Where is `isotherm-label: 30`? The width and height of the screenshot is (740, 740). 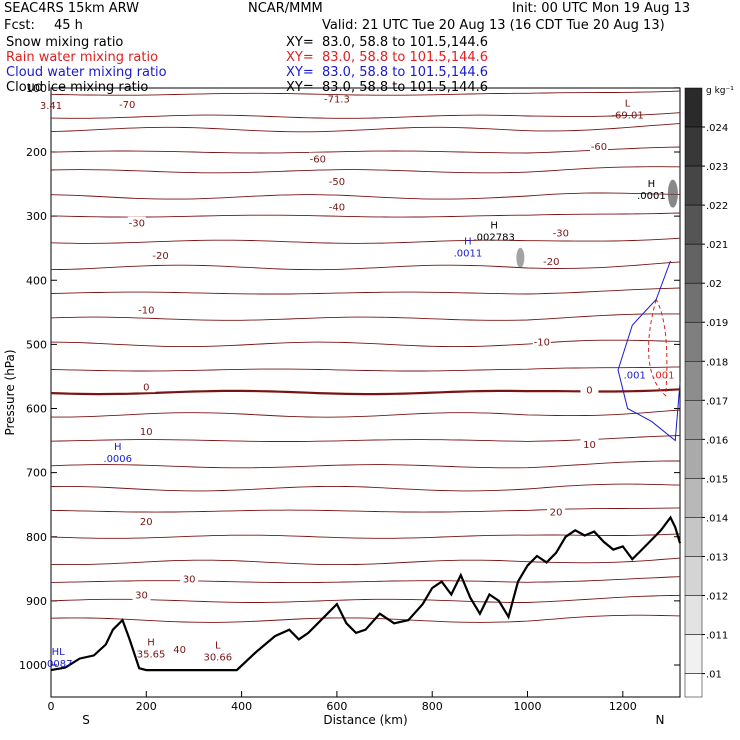
isotherm-label: 30 is located at coordinates (141, 596).